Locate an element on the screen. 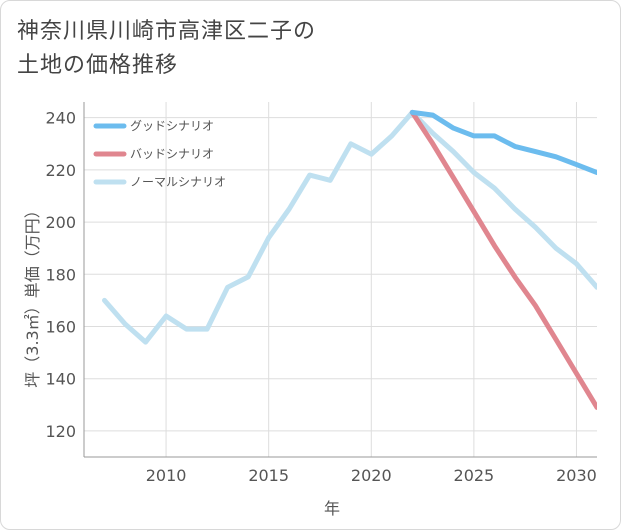 This screenshot has width=621, height=530. x-tick-label: 2030 is located at coordinates (576, 475).